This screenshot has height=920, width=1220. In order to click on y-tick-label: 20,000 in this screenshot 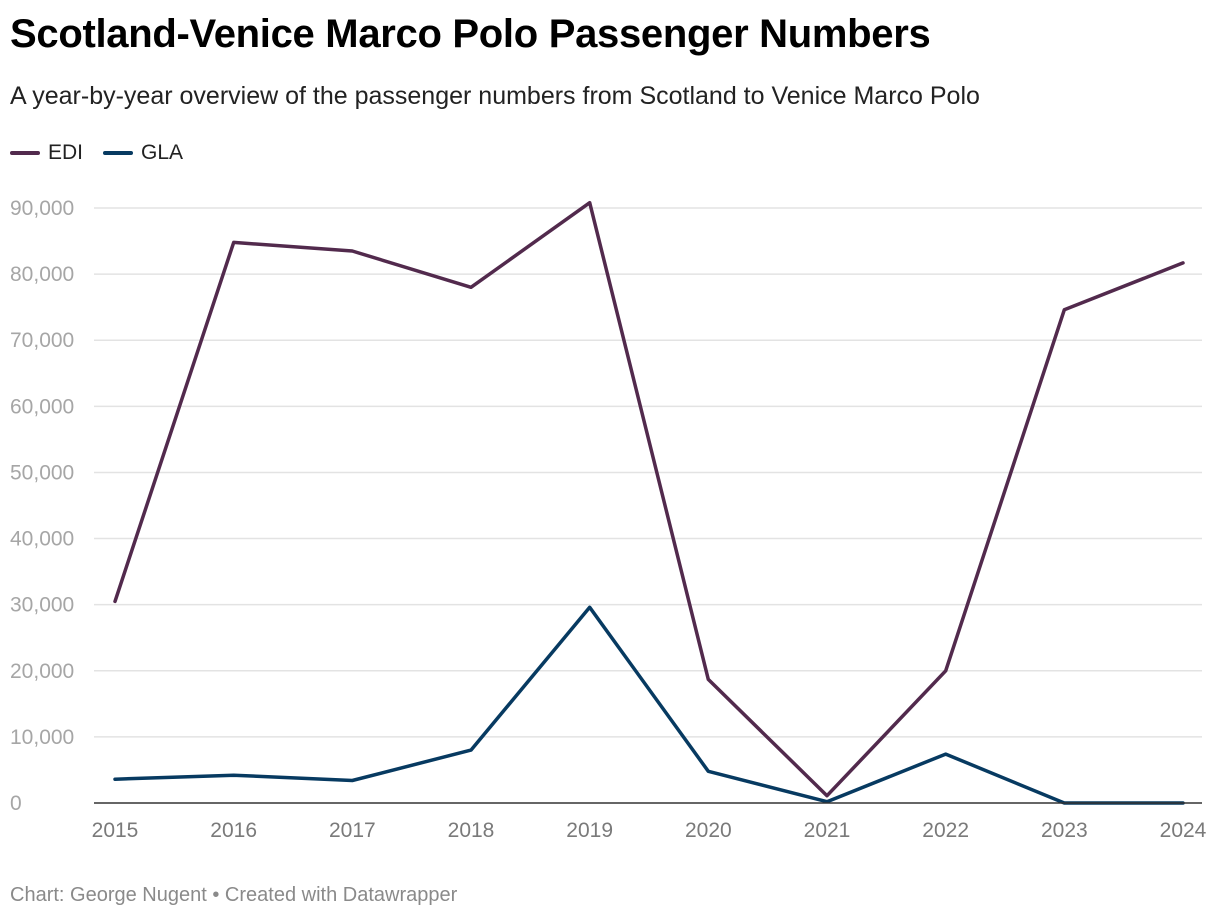, I will do `click(42, 671)`.